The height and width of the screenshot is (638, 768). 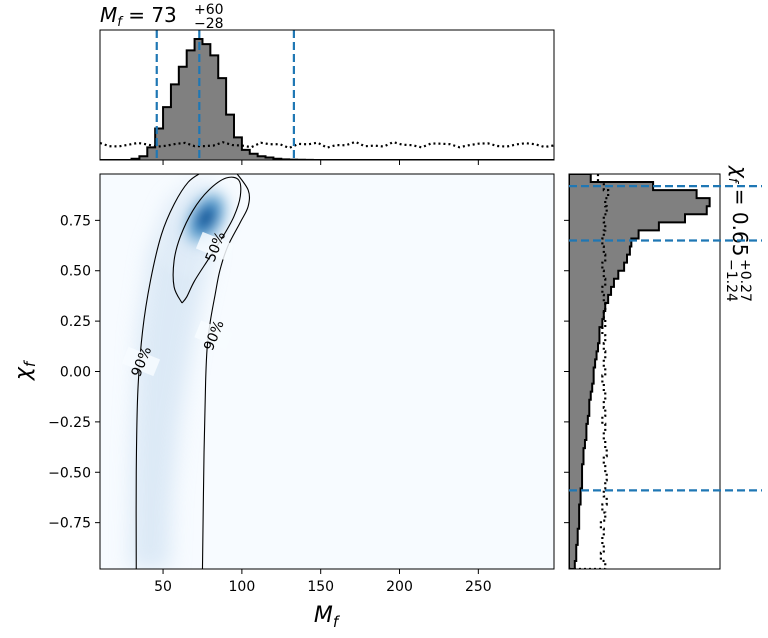 I want to click on y-tick-label: 0.25, so click(x=75, y=322).